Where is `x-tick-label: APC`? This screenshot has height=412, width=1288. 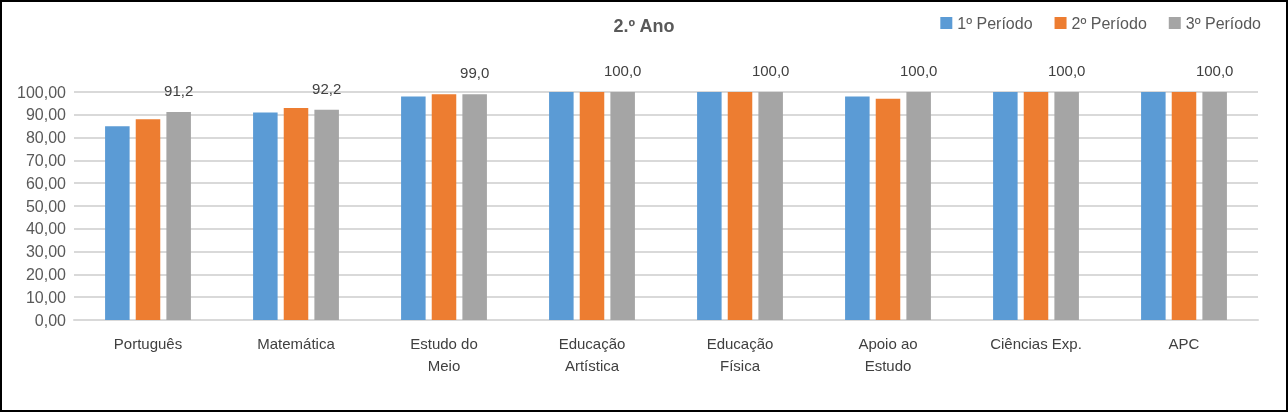
x-tick-label: APC is located at coordinates (1184, 343).